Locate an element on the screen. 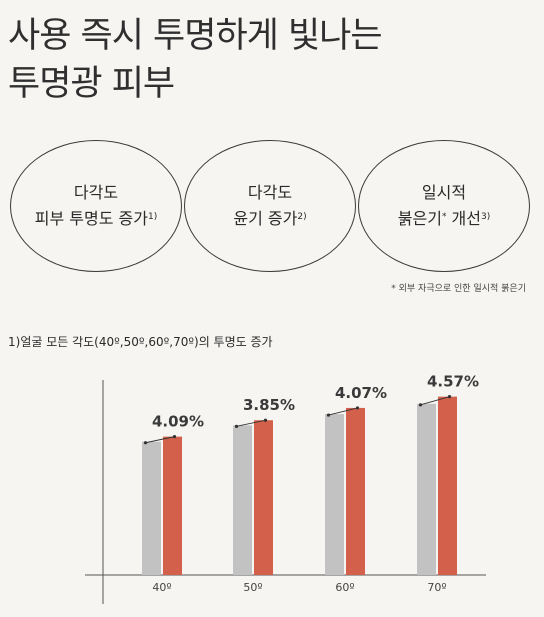 This screenshot has height=617, width=544. increase-label: 3.85% is located at coordinates (269, 405).